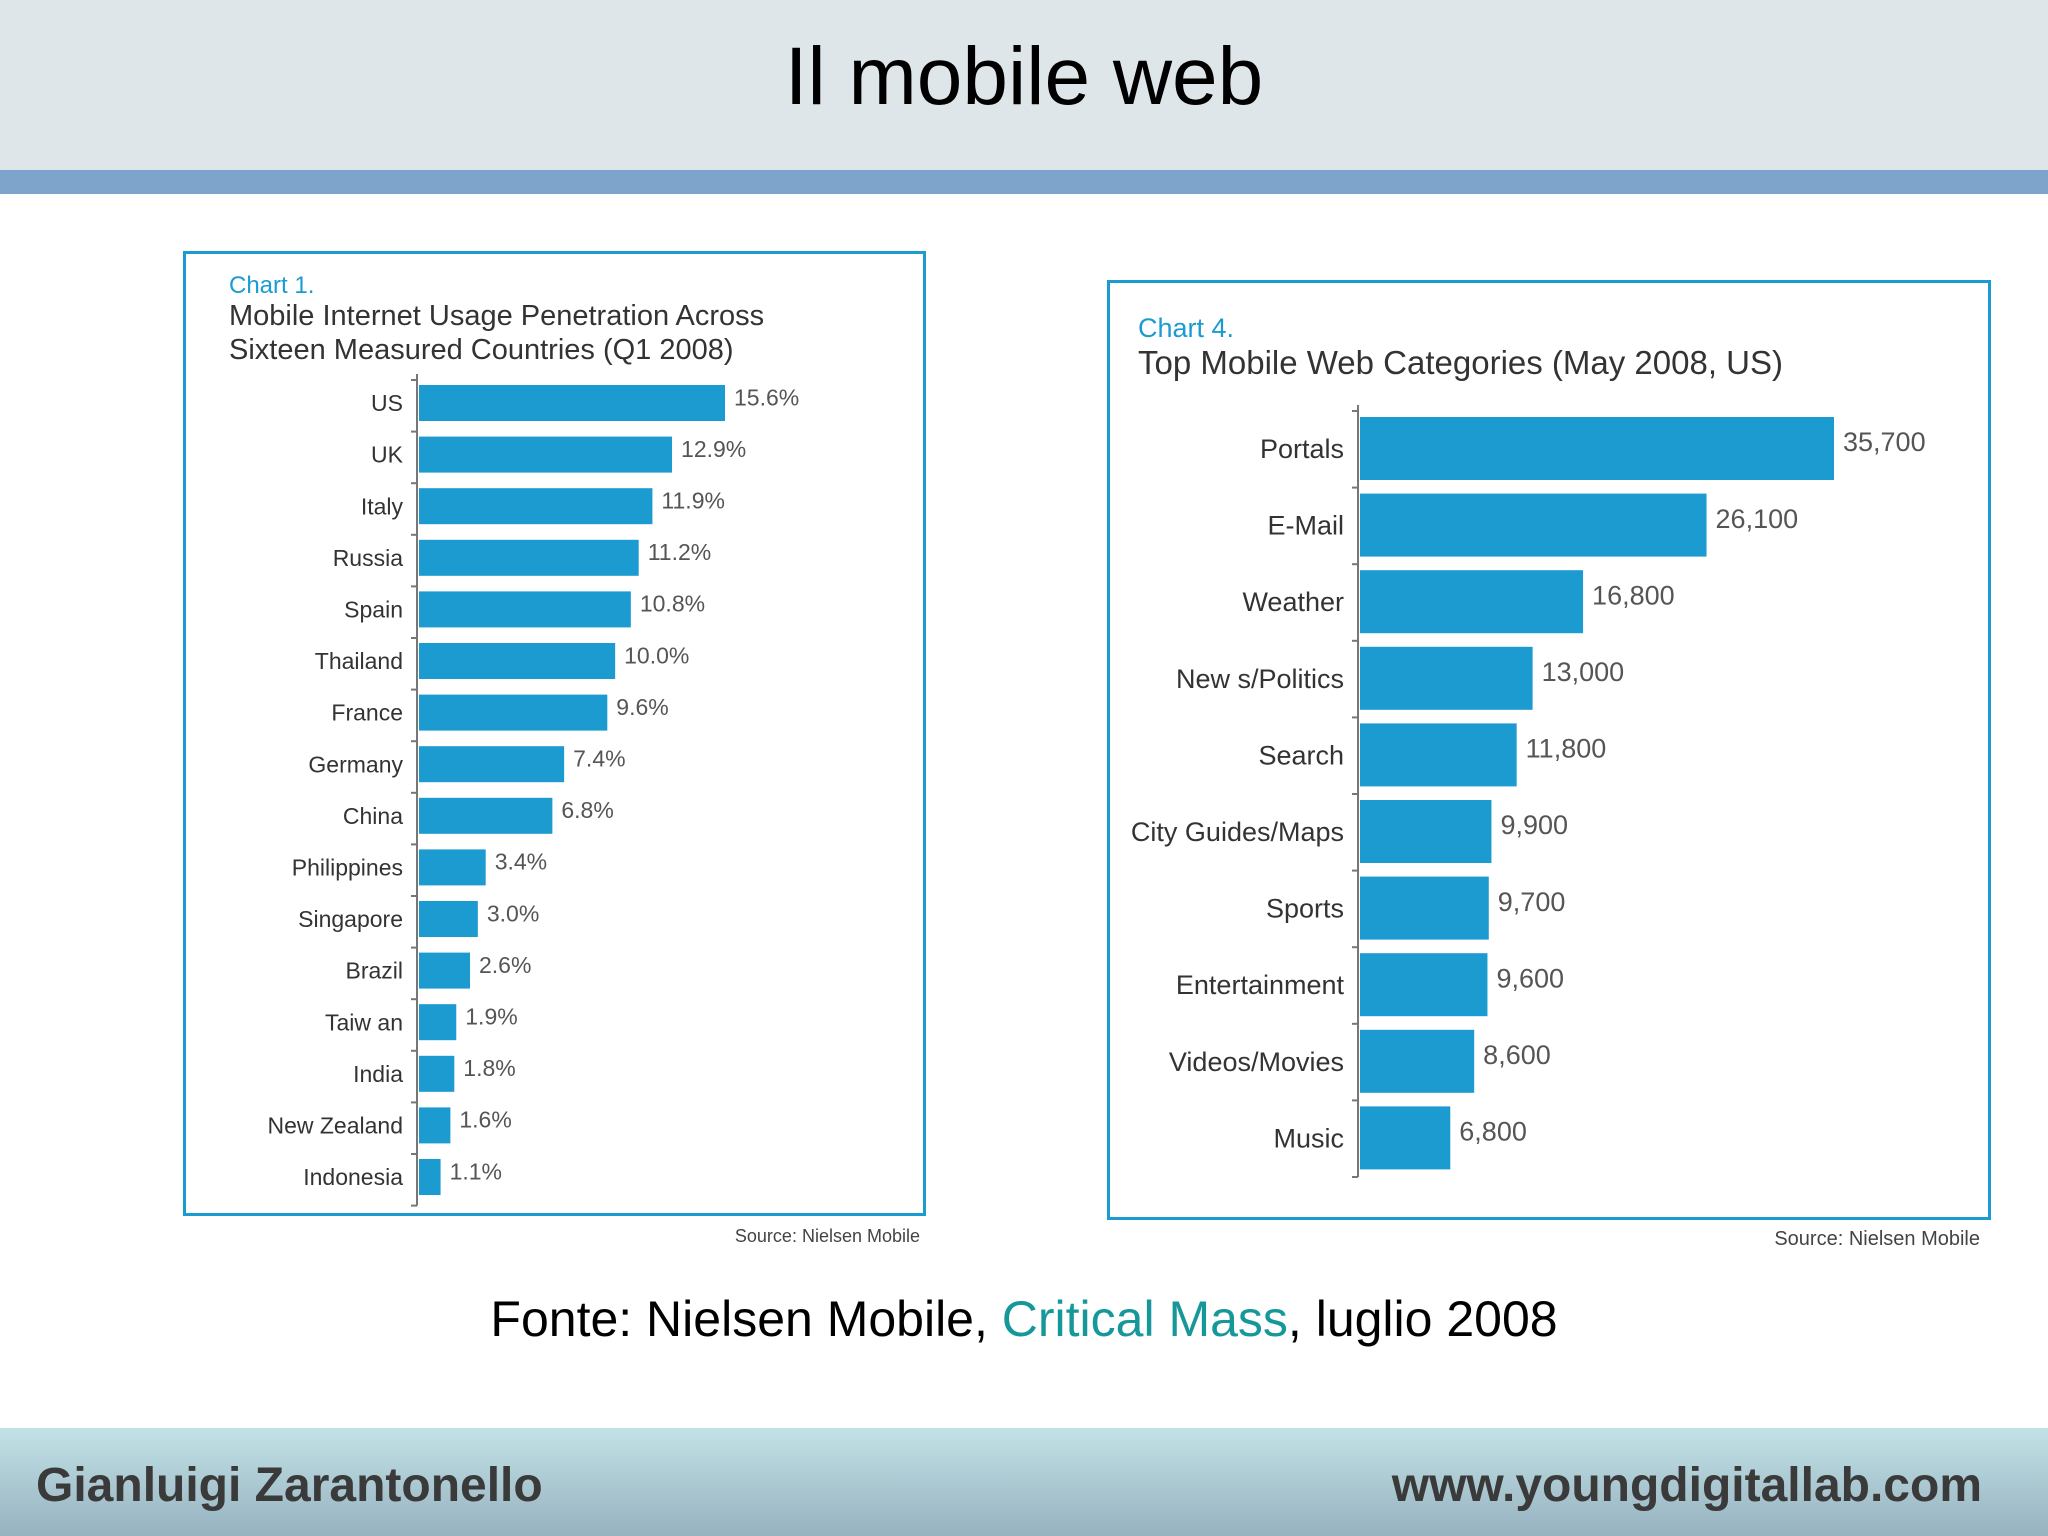 This screenshot has width=2048, height=1536. What do you see at coordinates (359, 661) in the screenshot?
I see `chart-1-category-label: Thailand` at bounding box center [359, 661].